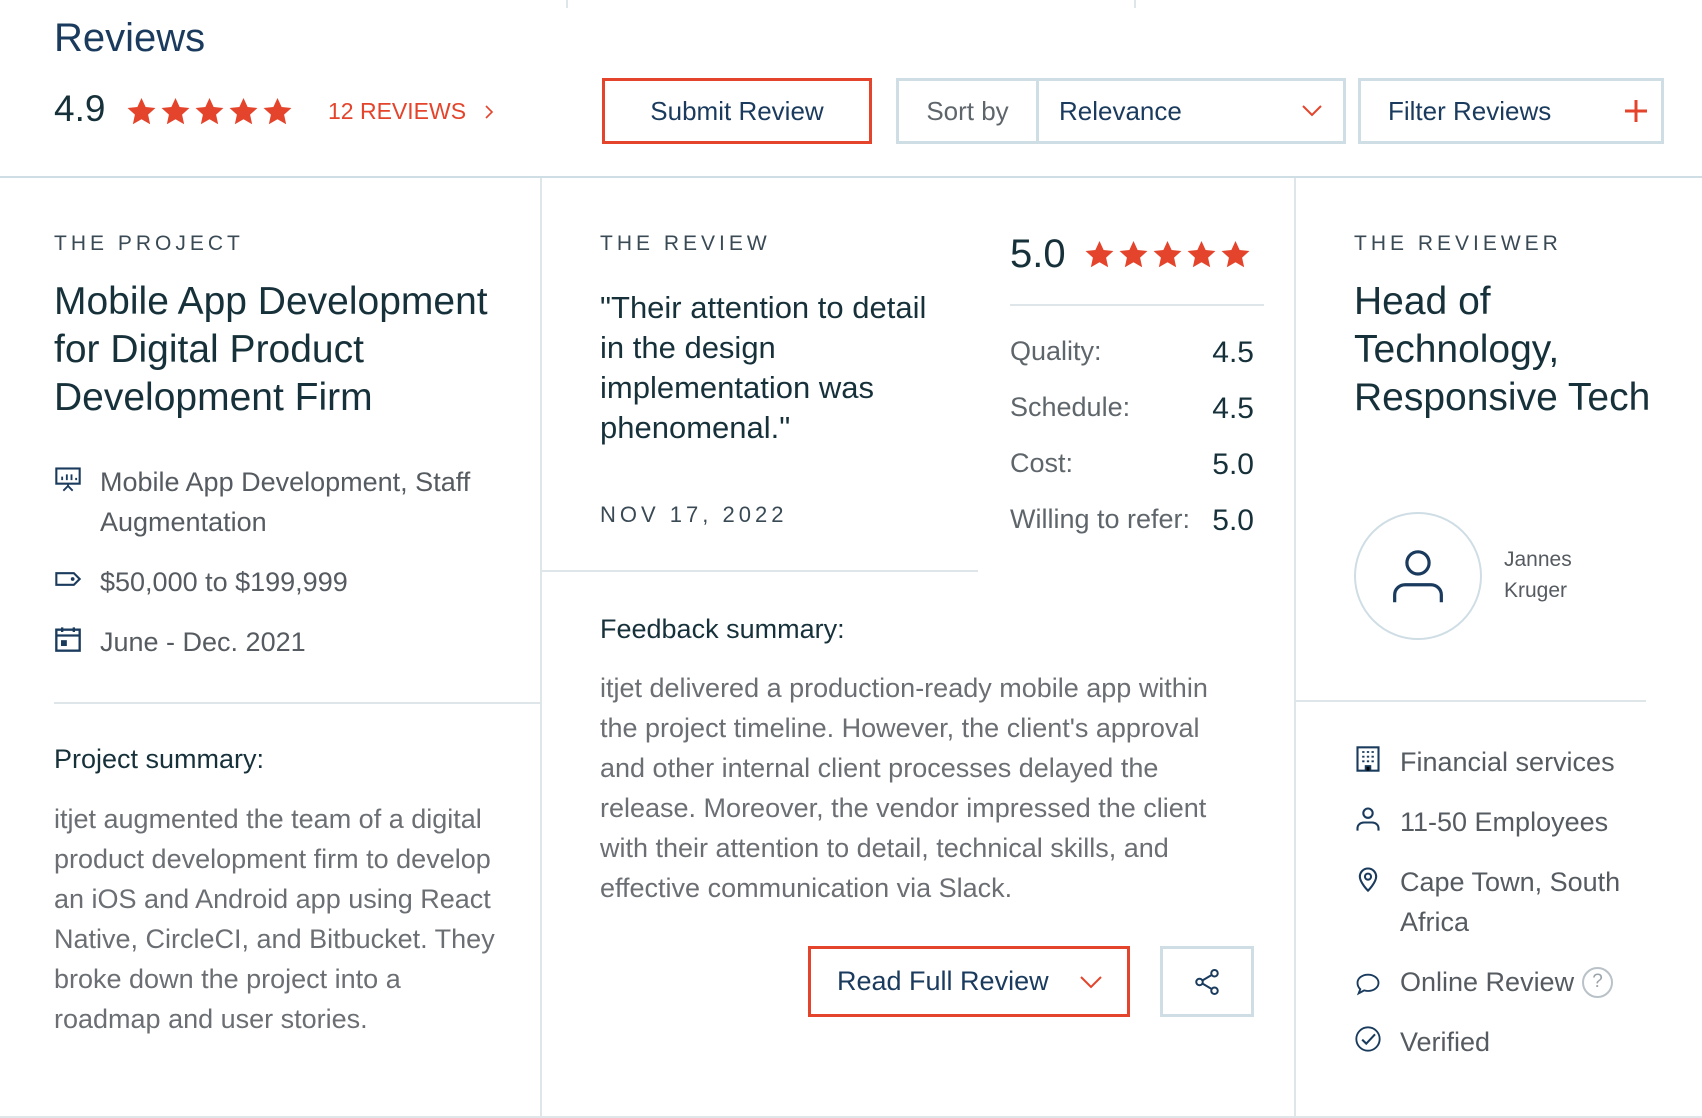  Describe the element at coordinates (1538, 575) in the screenshot. I see `reviewer-name: Jannes Kruger` at that location.